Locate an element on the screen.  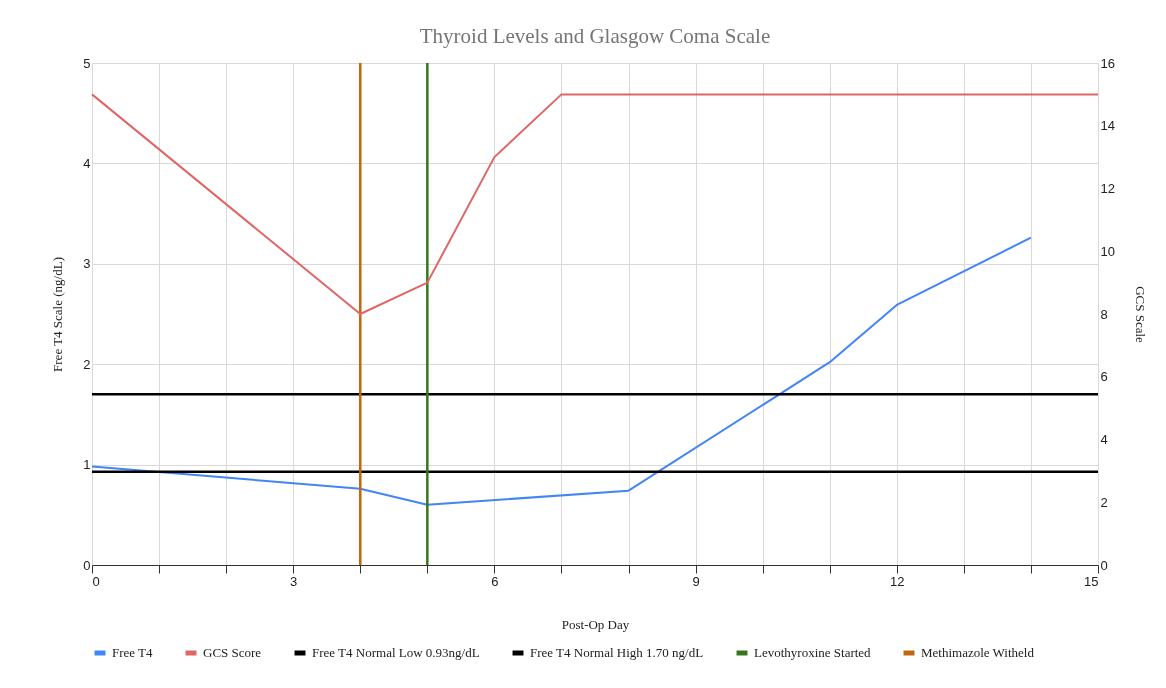
y-tick-label: 1 is located at coordinates (87, 465).